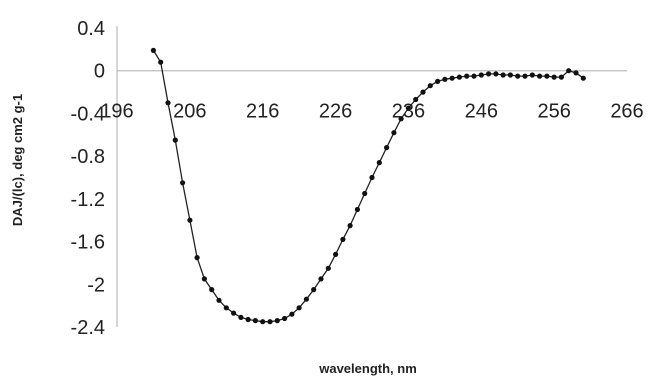  I want to click on x-tick-label: 256, so click(553, 112).